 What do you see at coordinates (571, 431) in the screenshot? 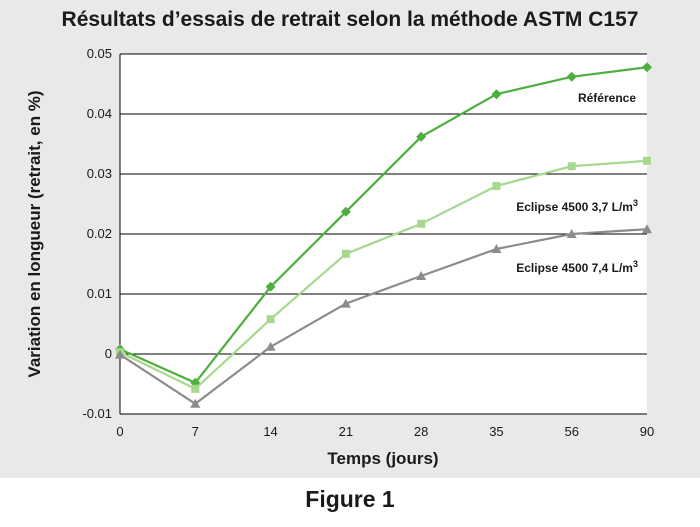
I see `x-tick-label: 56` at bounding box center [571, 431].